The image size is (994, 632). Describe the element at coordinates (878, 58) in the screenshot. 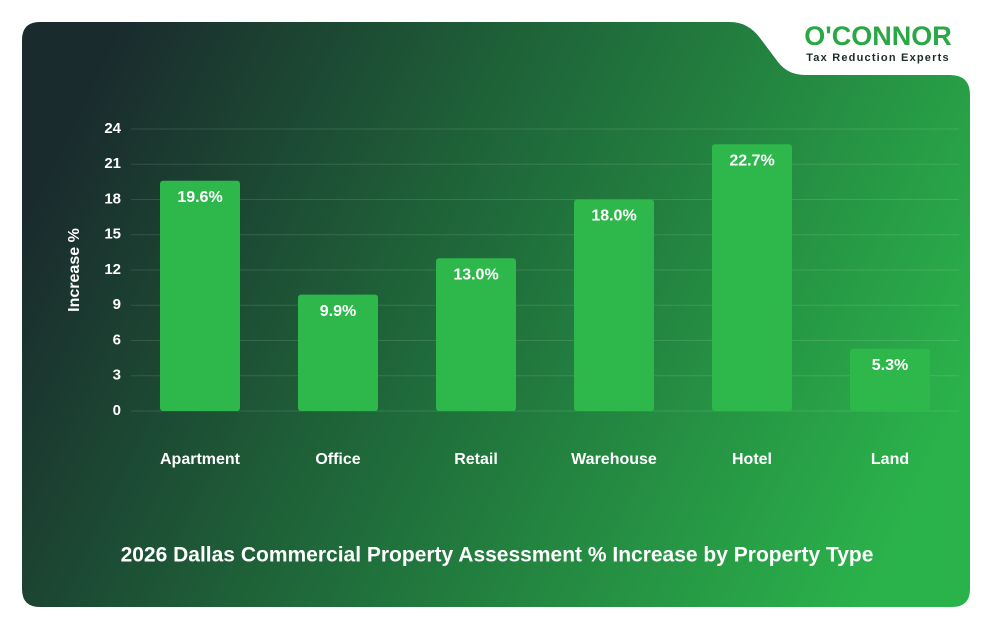

I see `logo-tagline: Tax Reduction Experts` at that location.